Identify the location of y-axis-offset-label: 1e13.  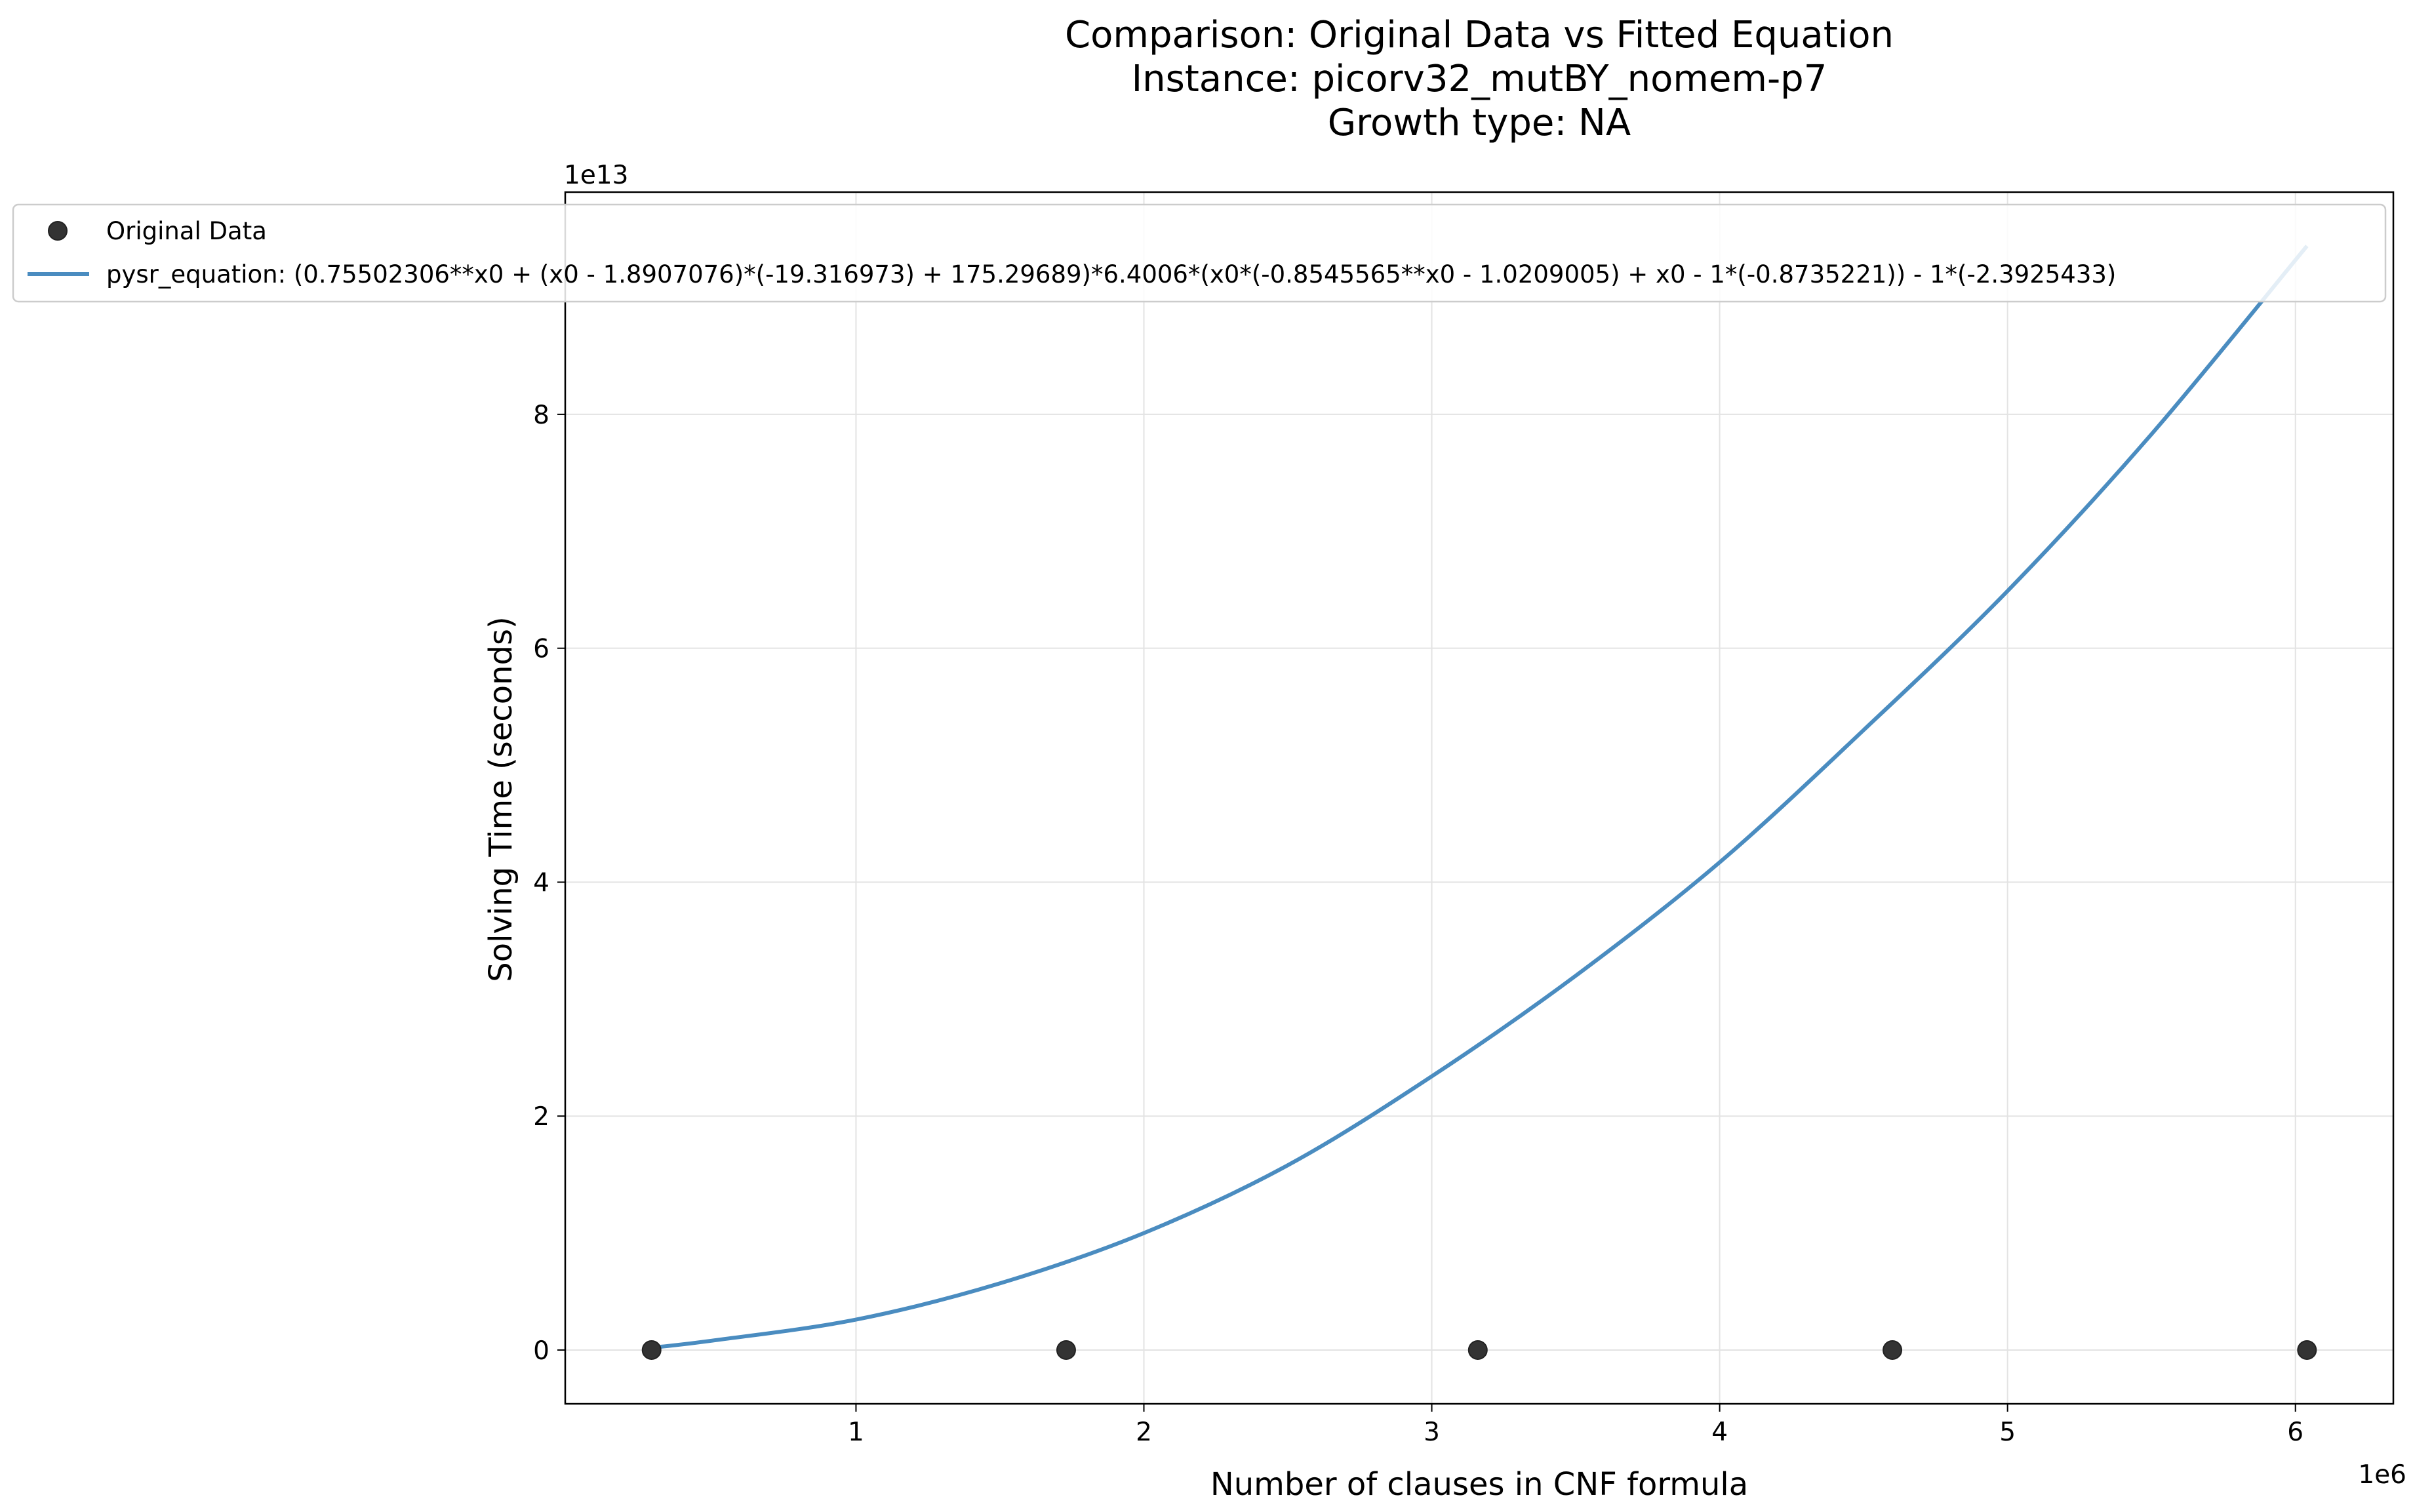
(596, 175).